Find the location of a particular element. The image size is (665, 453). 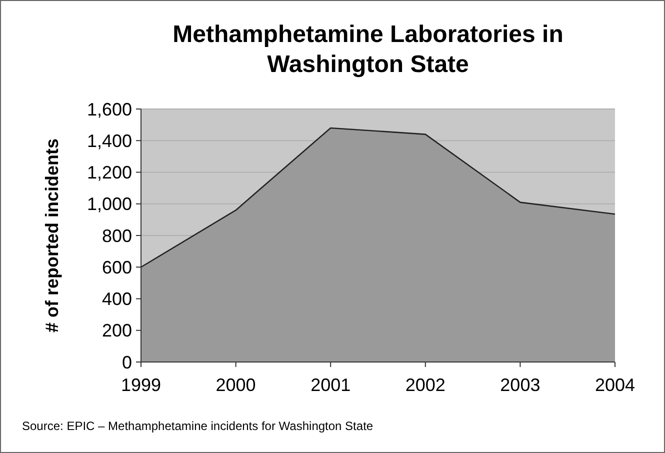

x-tick-label: 2000 is located at coordinates (236, 385).